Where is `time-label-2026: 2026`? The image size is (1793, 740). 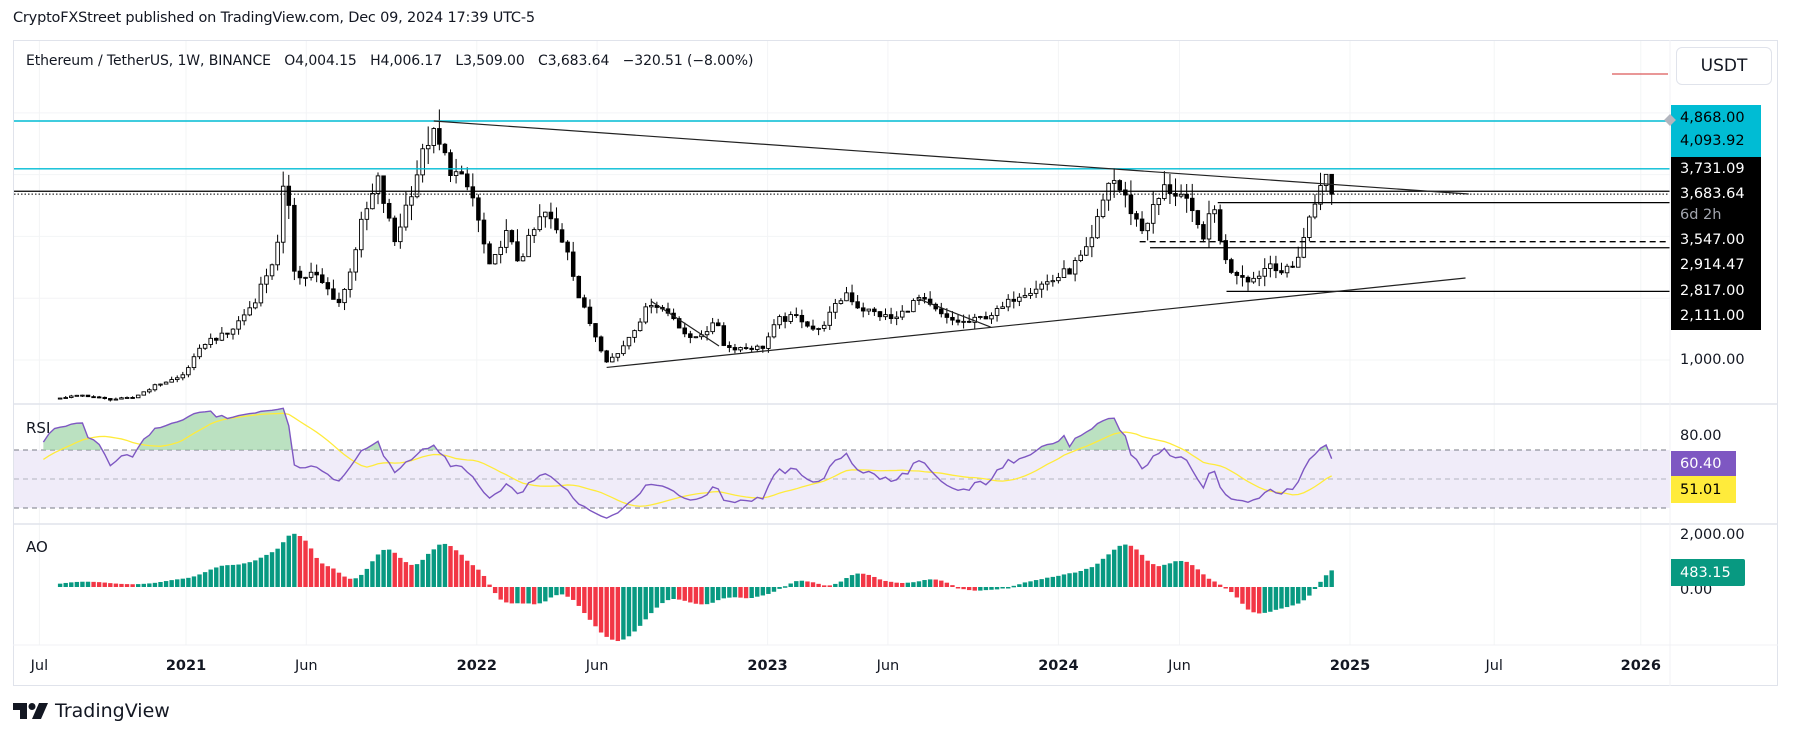
time-label-2026: 2026 is located at coordinates (1640, 666).